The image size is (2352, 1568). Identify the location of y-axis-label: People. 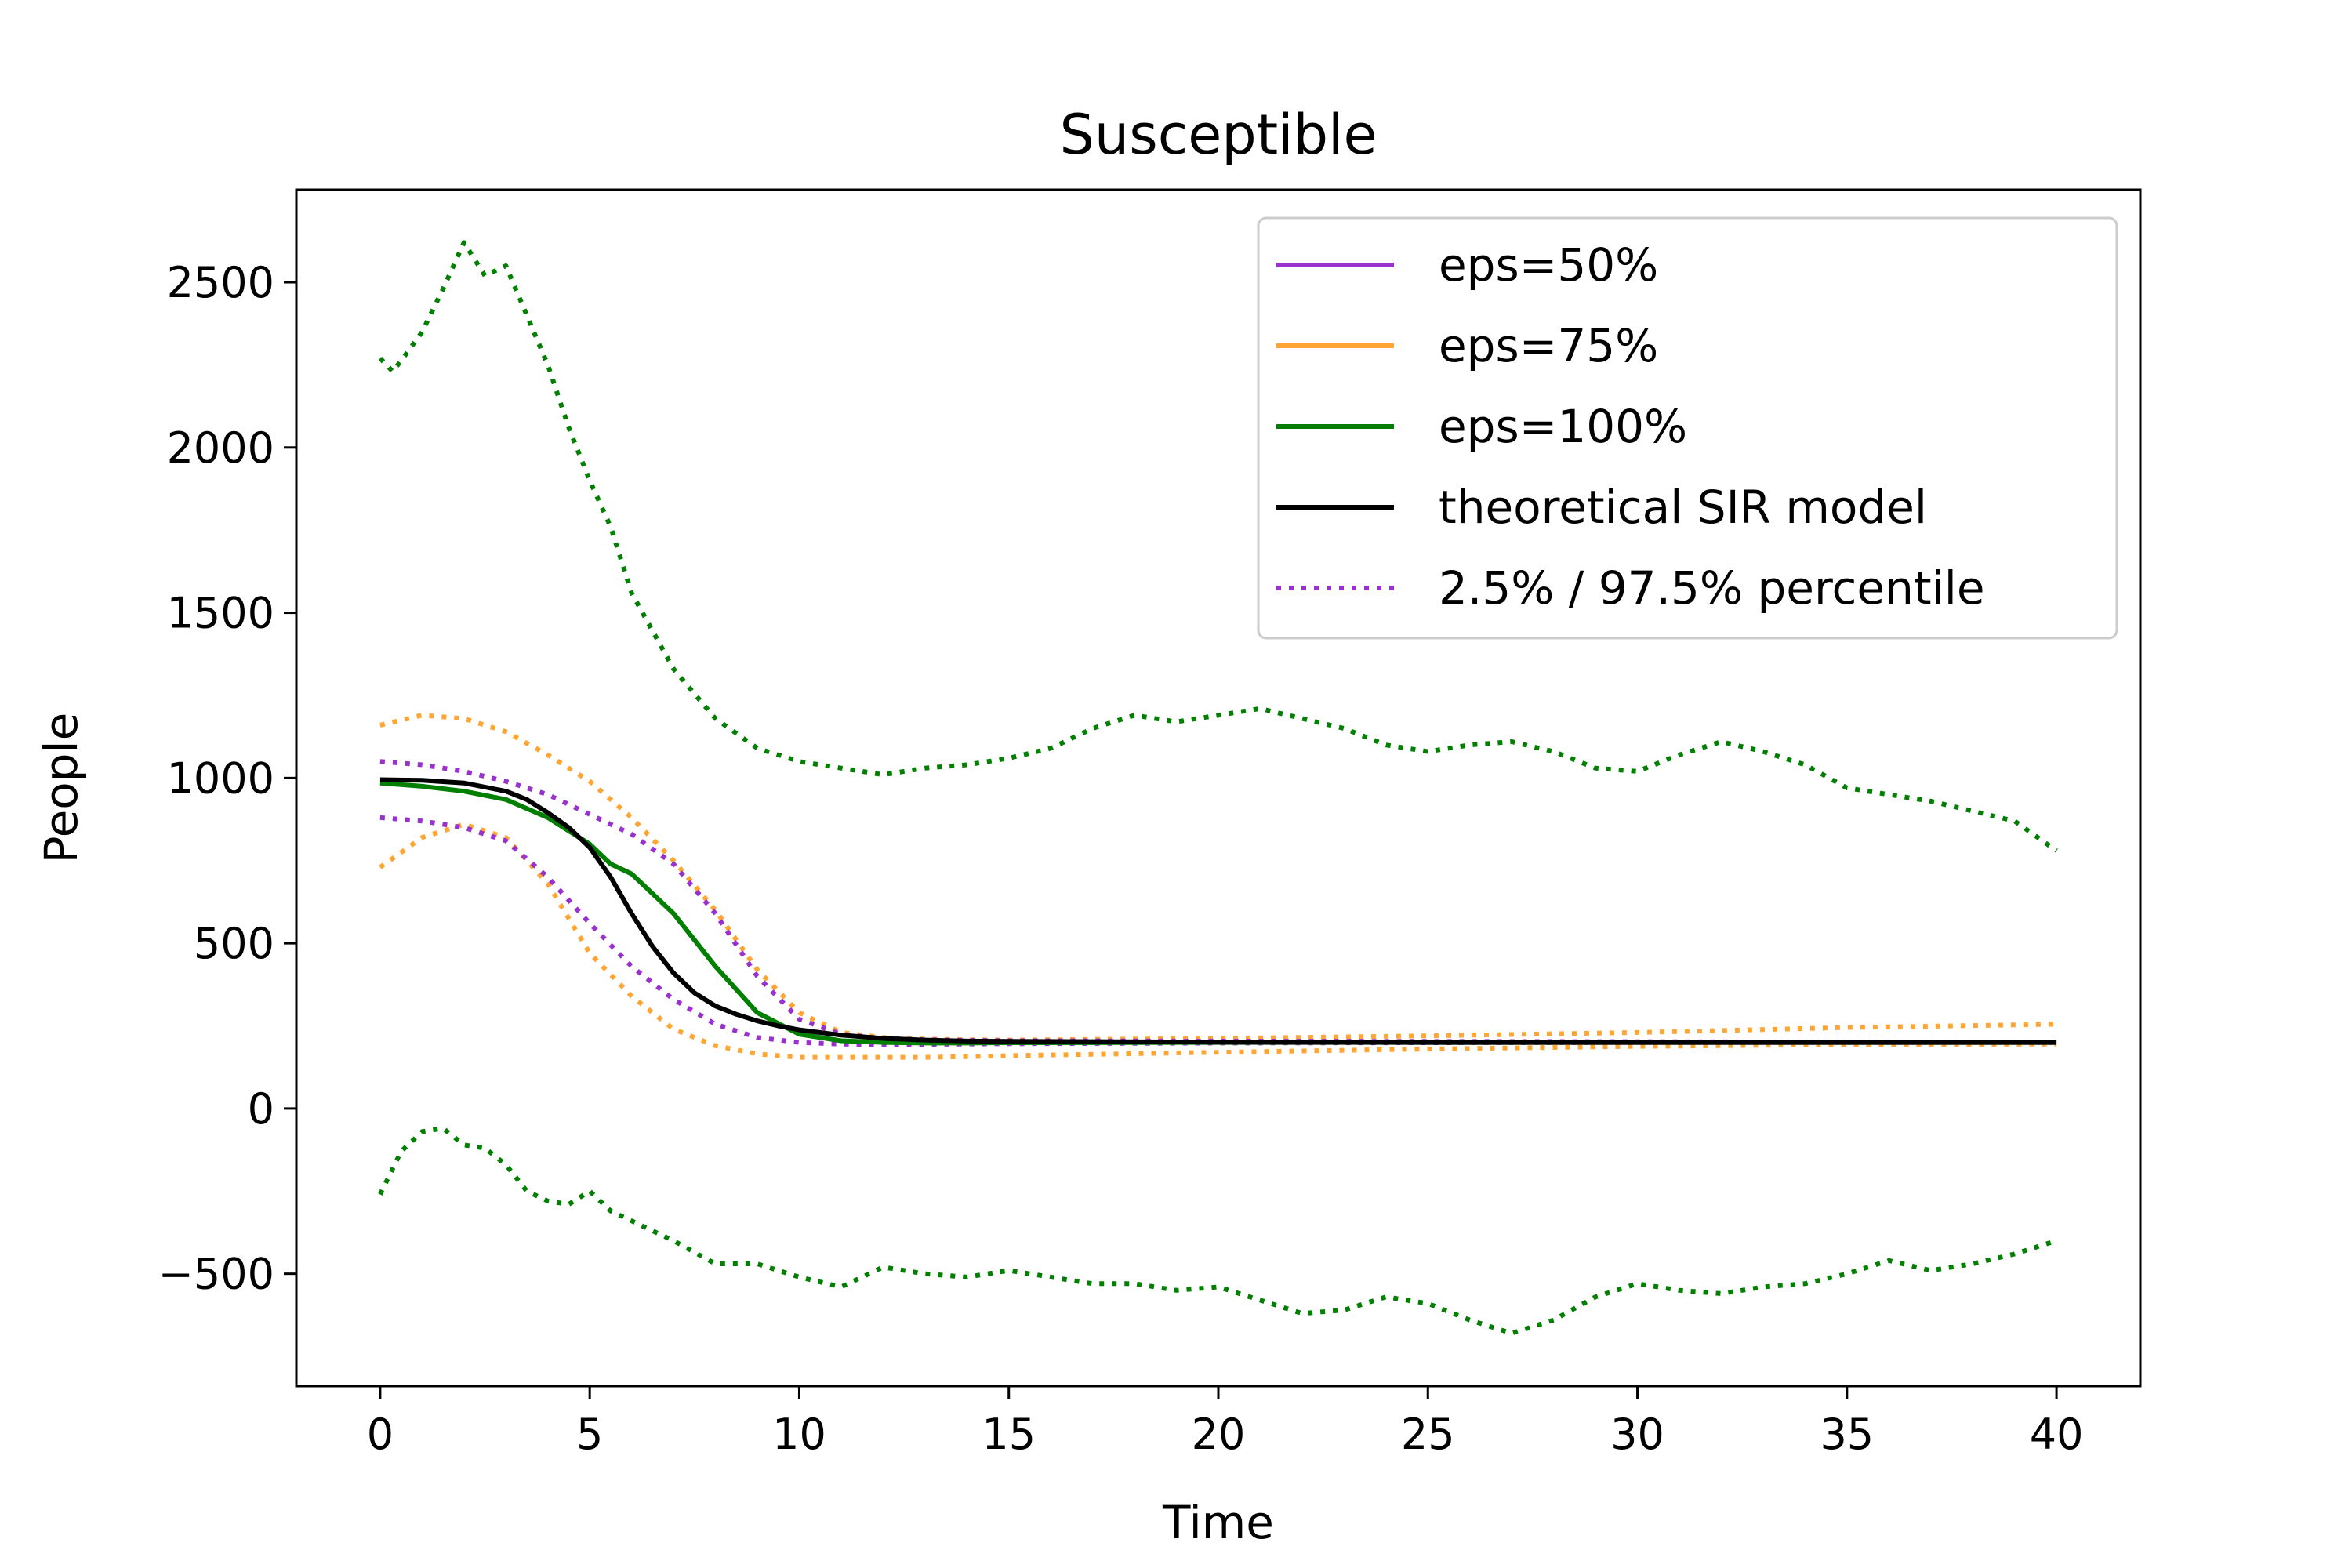
(61, 788).